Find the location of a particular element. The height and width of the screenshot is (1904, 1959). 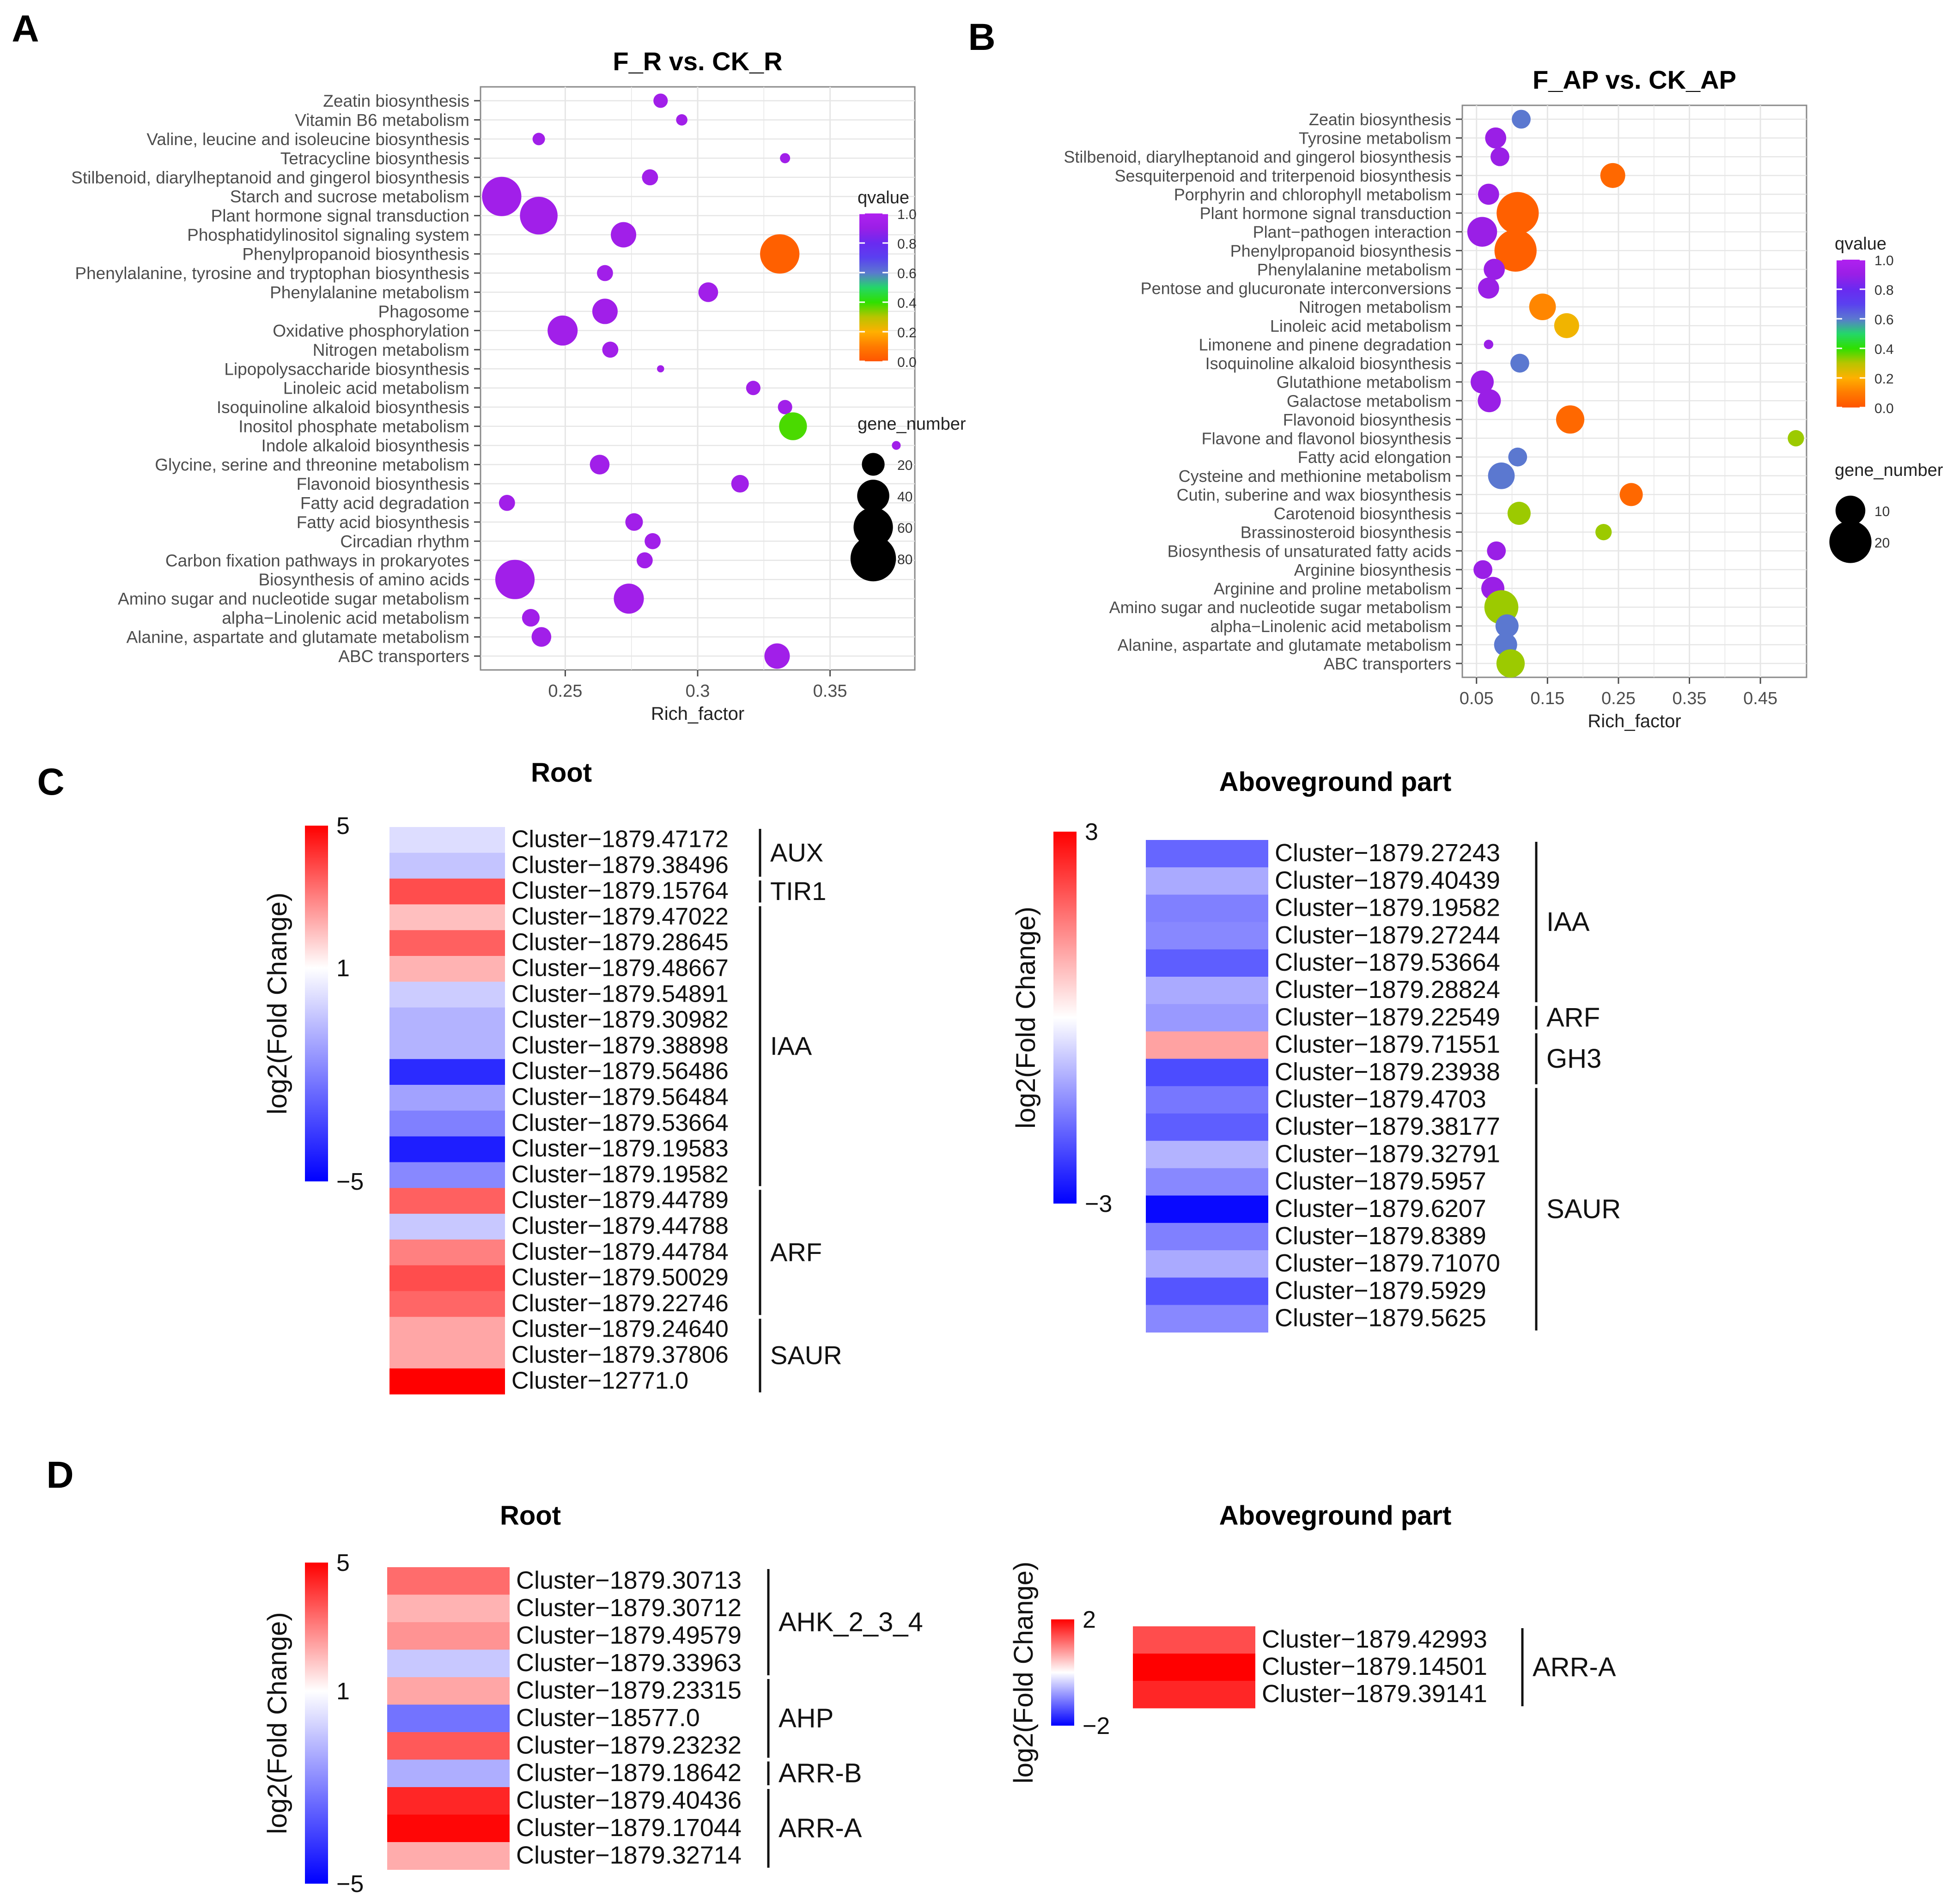

row-label: Cluster−1879.19583 is located at coordinates (620, 1149).